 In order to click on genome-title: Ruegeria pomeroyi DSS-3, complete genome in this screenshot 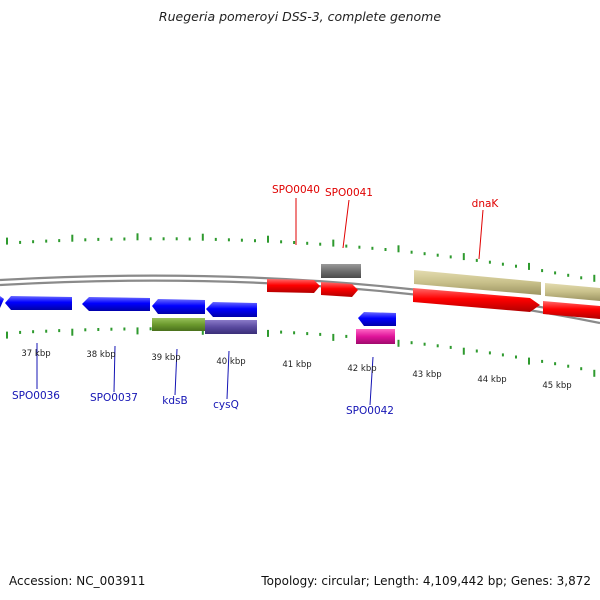, I will do `click(300, 16)`.